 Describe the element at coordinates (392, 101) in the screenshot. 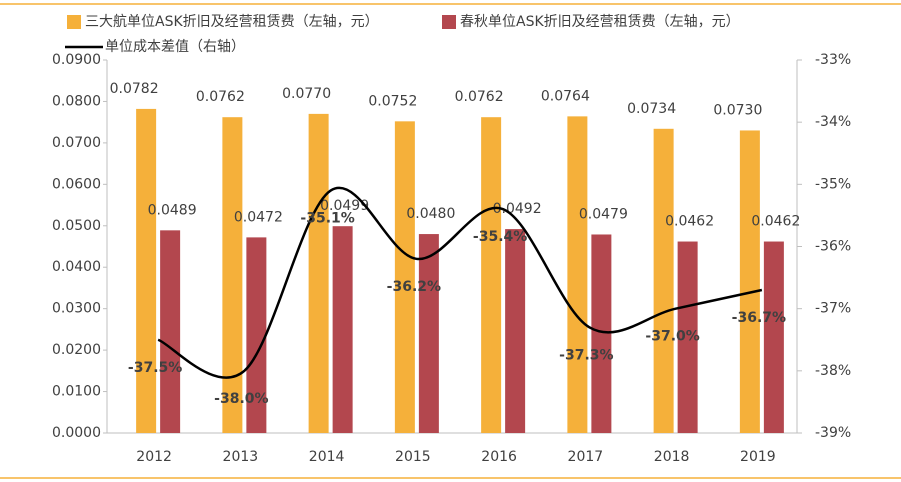

I see `bar-value-label: 0.0752` at that location.